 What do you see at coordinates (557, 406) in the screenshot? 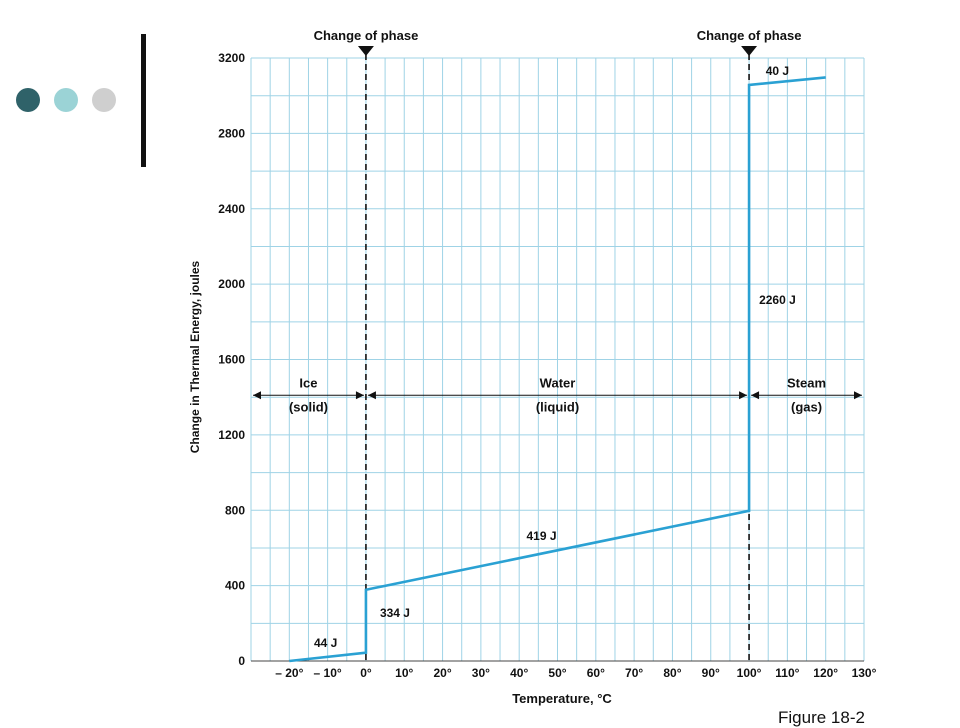
I see `region-state: (liquid)` at bounding box center [557, 406].